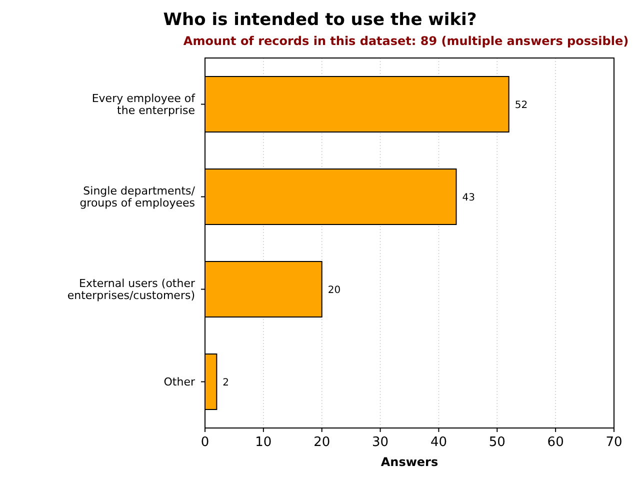 The width and height of the screenshot is (640, 480). Describe the element at coordinates (380, 442) in the screenshot. I see `x-tick-label: 30` at that location.